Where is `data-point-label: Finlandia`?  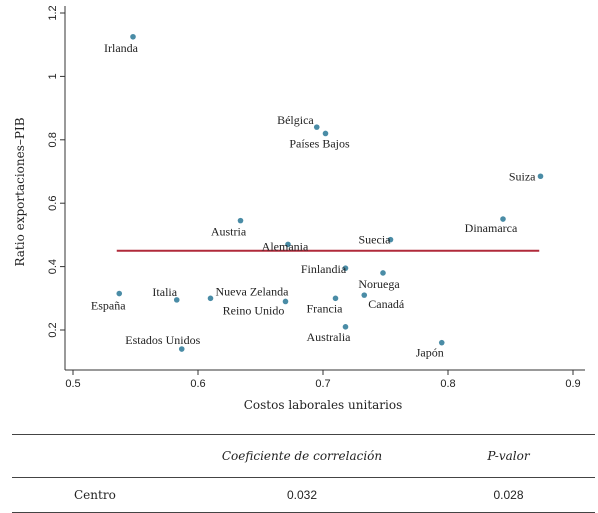 data-point-label: Finlandia is located at coordinates (324, 269).